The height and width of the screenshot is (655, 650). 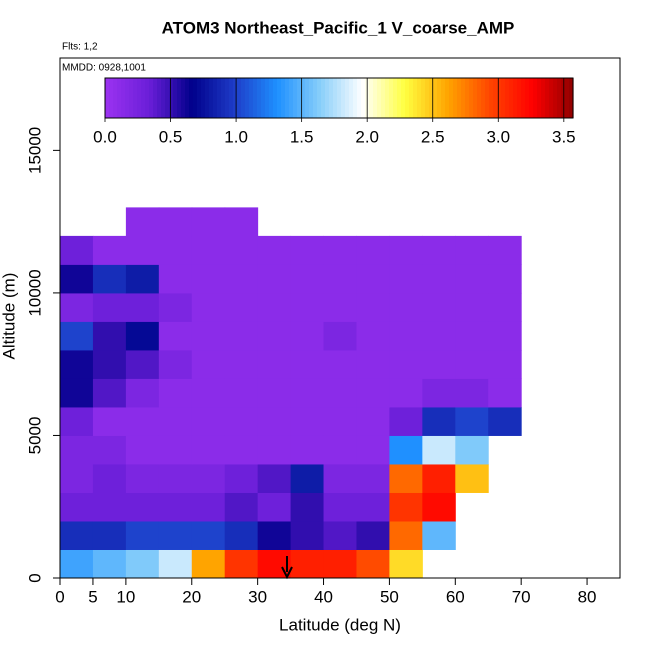 What do you see at coordinates (340, 624) in the screenshot?
I see `x-axis-label: Latitude (deg N)` at bounding box center [340, 624].